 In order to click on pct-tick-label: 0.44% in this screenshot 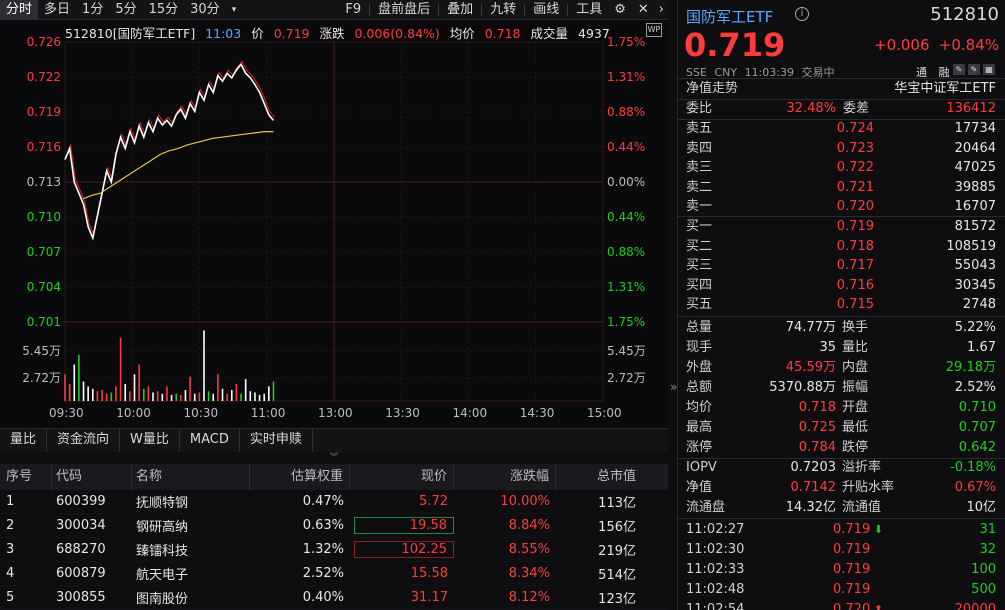, I will do `click(626, 217)`.